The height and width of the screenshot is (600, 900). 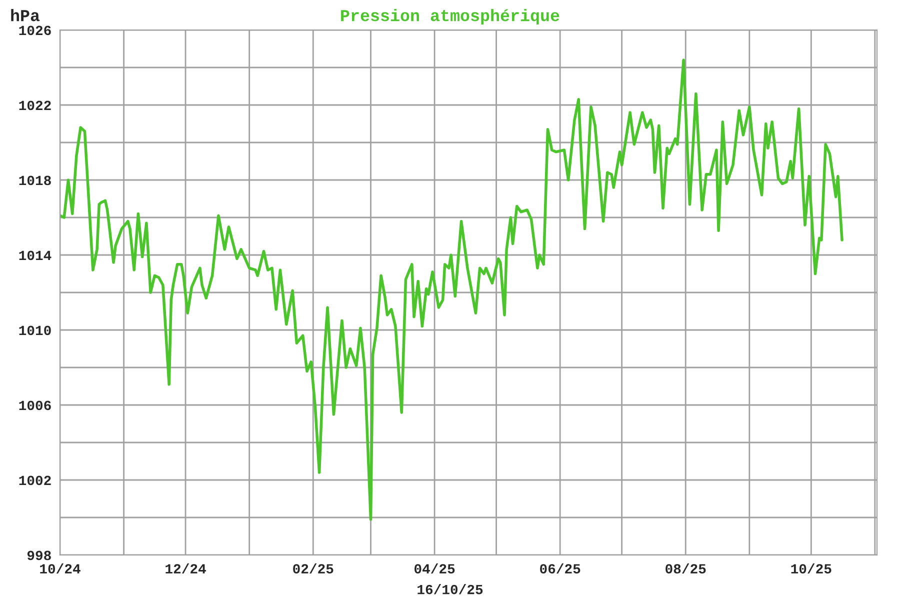 I want to click on y-tick-label: 1018, so click(x=35, y=181).